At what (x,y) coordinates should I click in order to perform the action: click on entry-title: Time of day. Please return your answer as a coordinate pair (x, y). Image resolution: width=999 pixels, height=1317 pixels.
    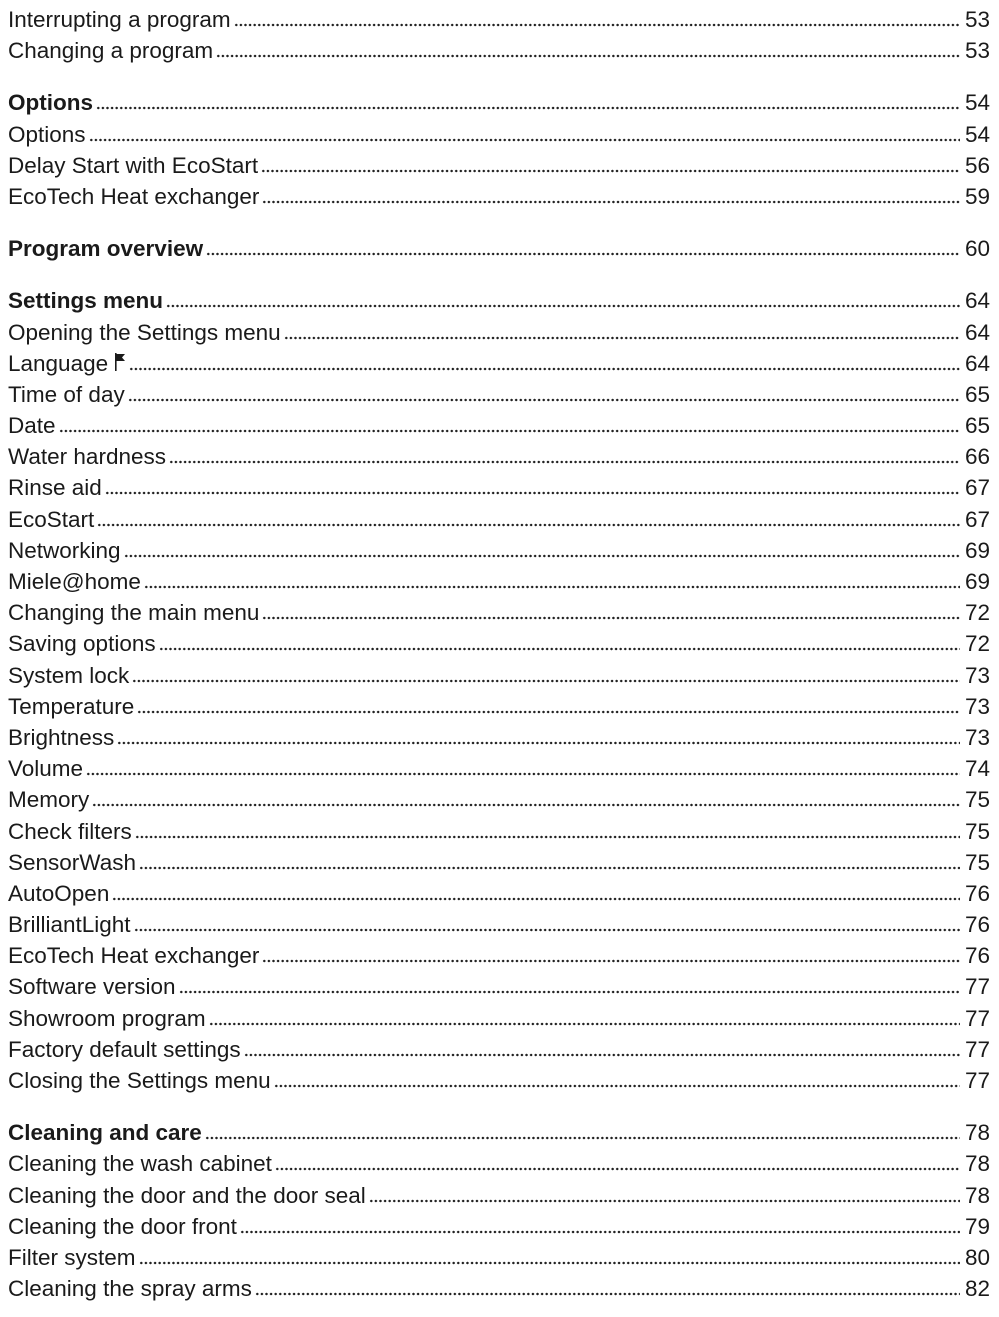
    Looking at the image, I should click on (66, 394).